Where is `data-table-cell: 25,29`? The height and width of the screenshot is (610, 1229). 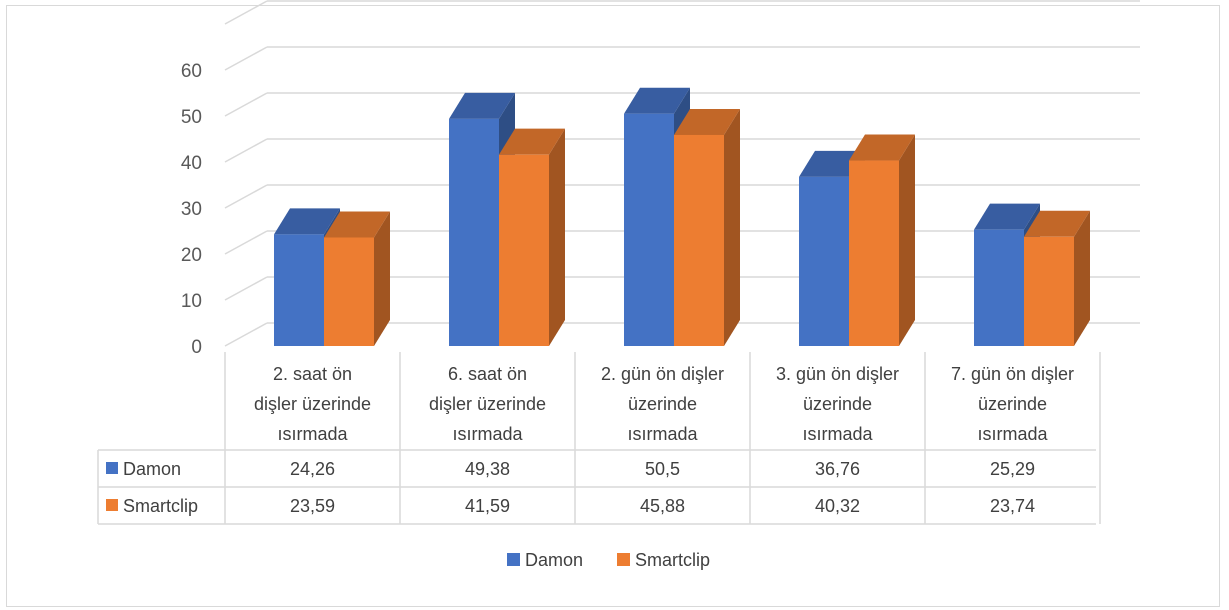 data-table-cell: 25,29 is located at coordinates (1012, 469).